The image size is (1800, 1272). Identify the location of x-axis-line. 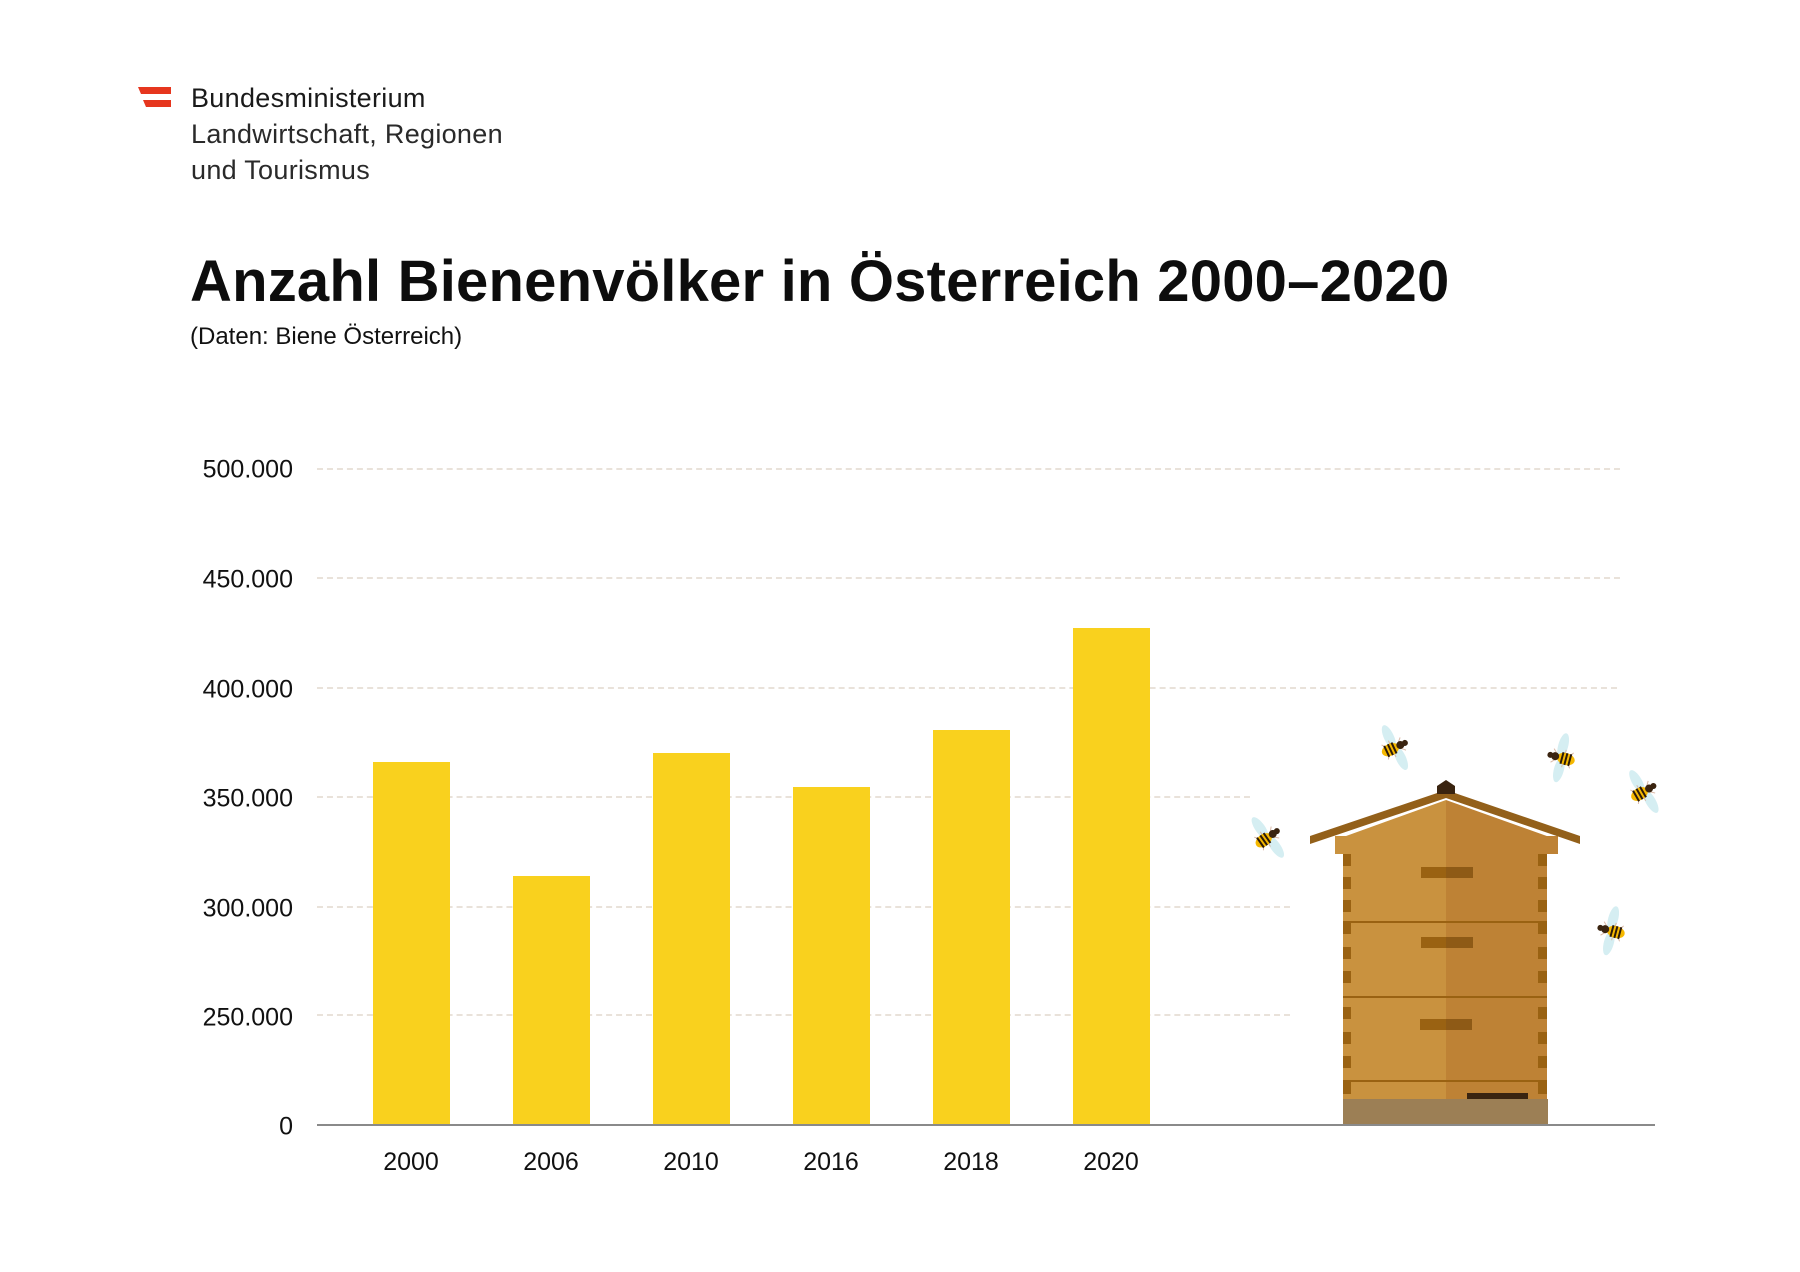
(986, 1125).